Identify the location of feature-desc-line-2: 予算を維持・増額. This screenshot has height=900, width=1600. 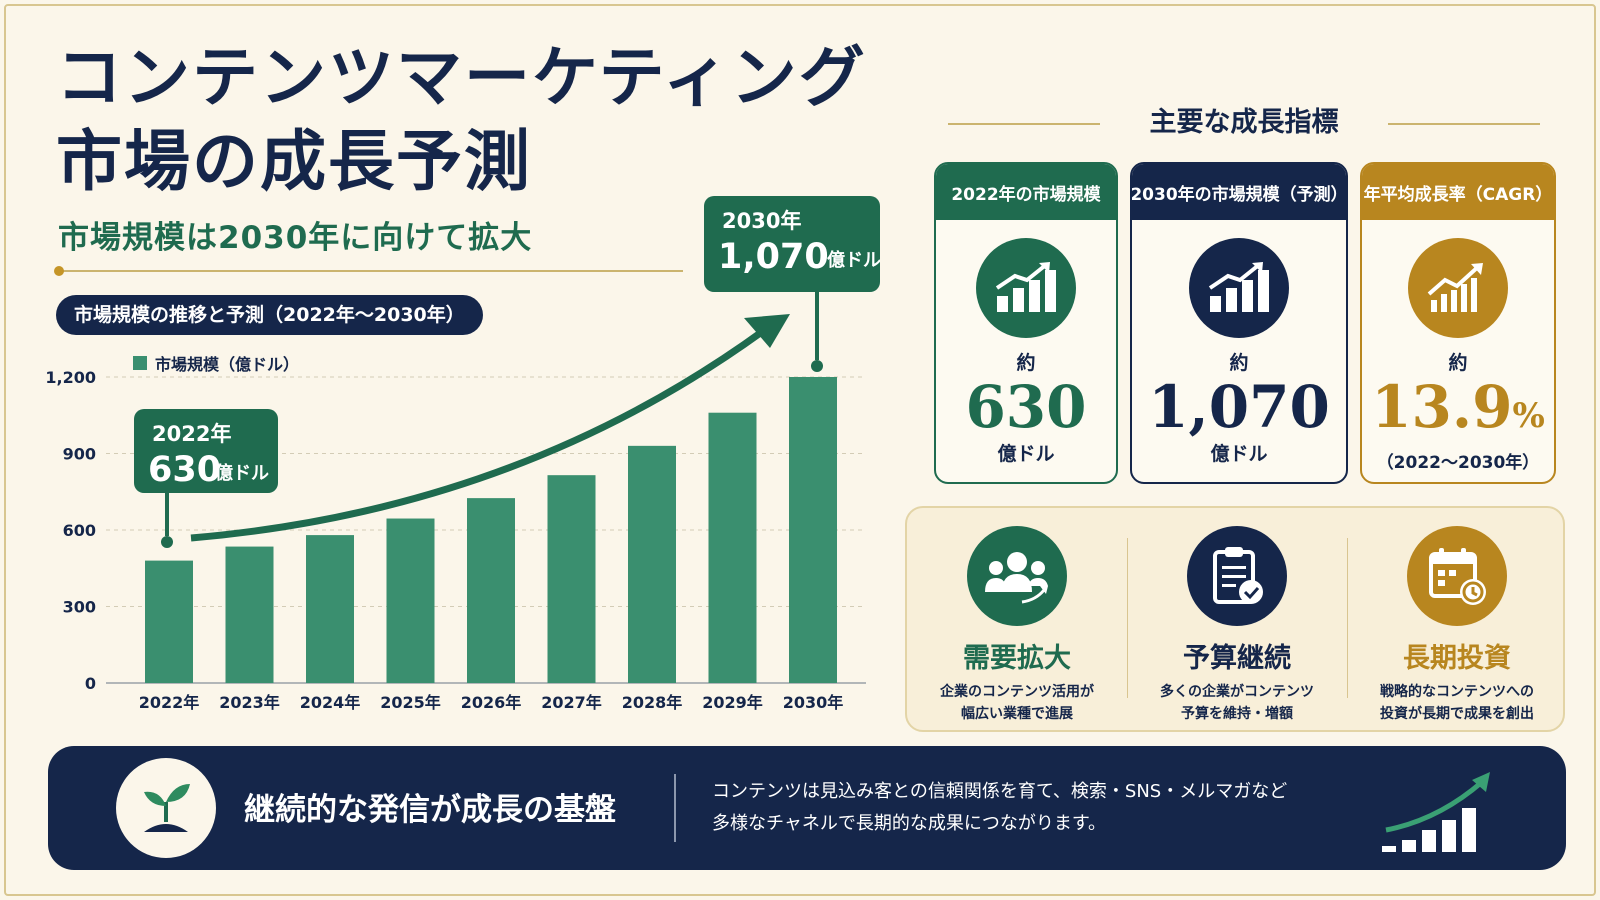
(1237, 714).